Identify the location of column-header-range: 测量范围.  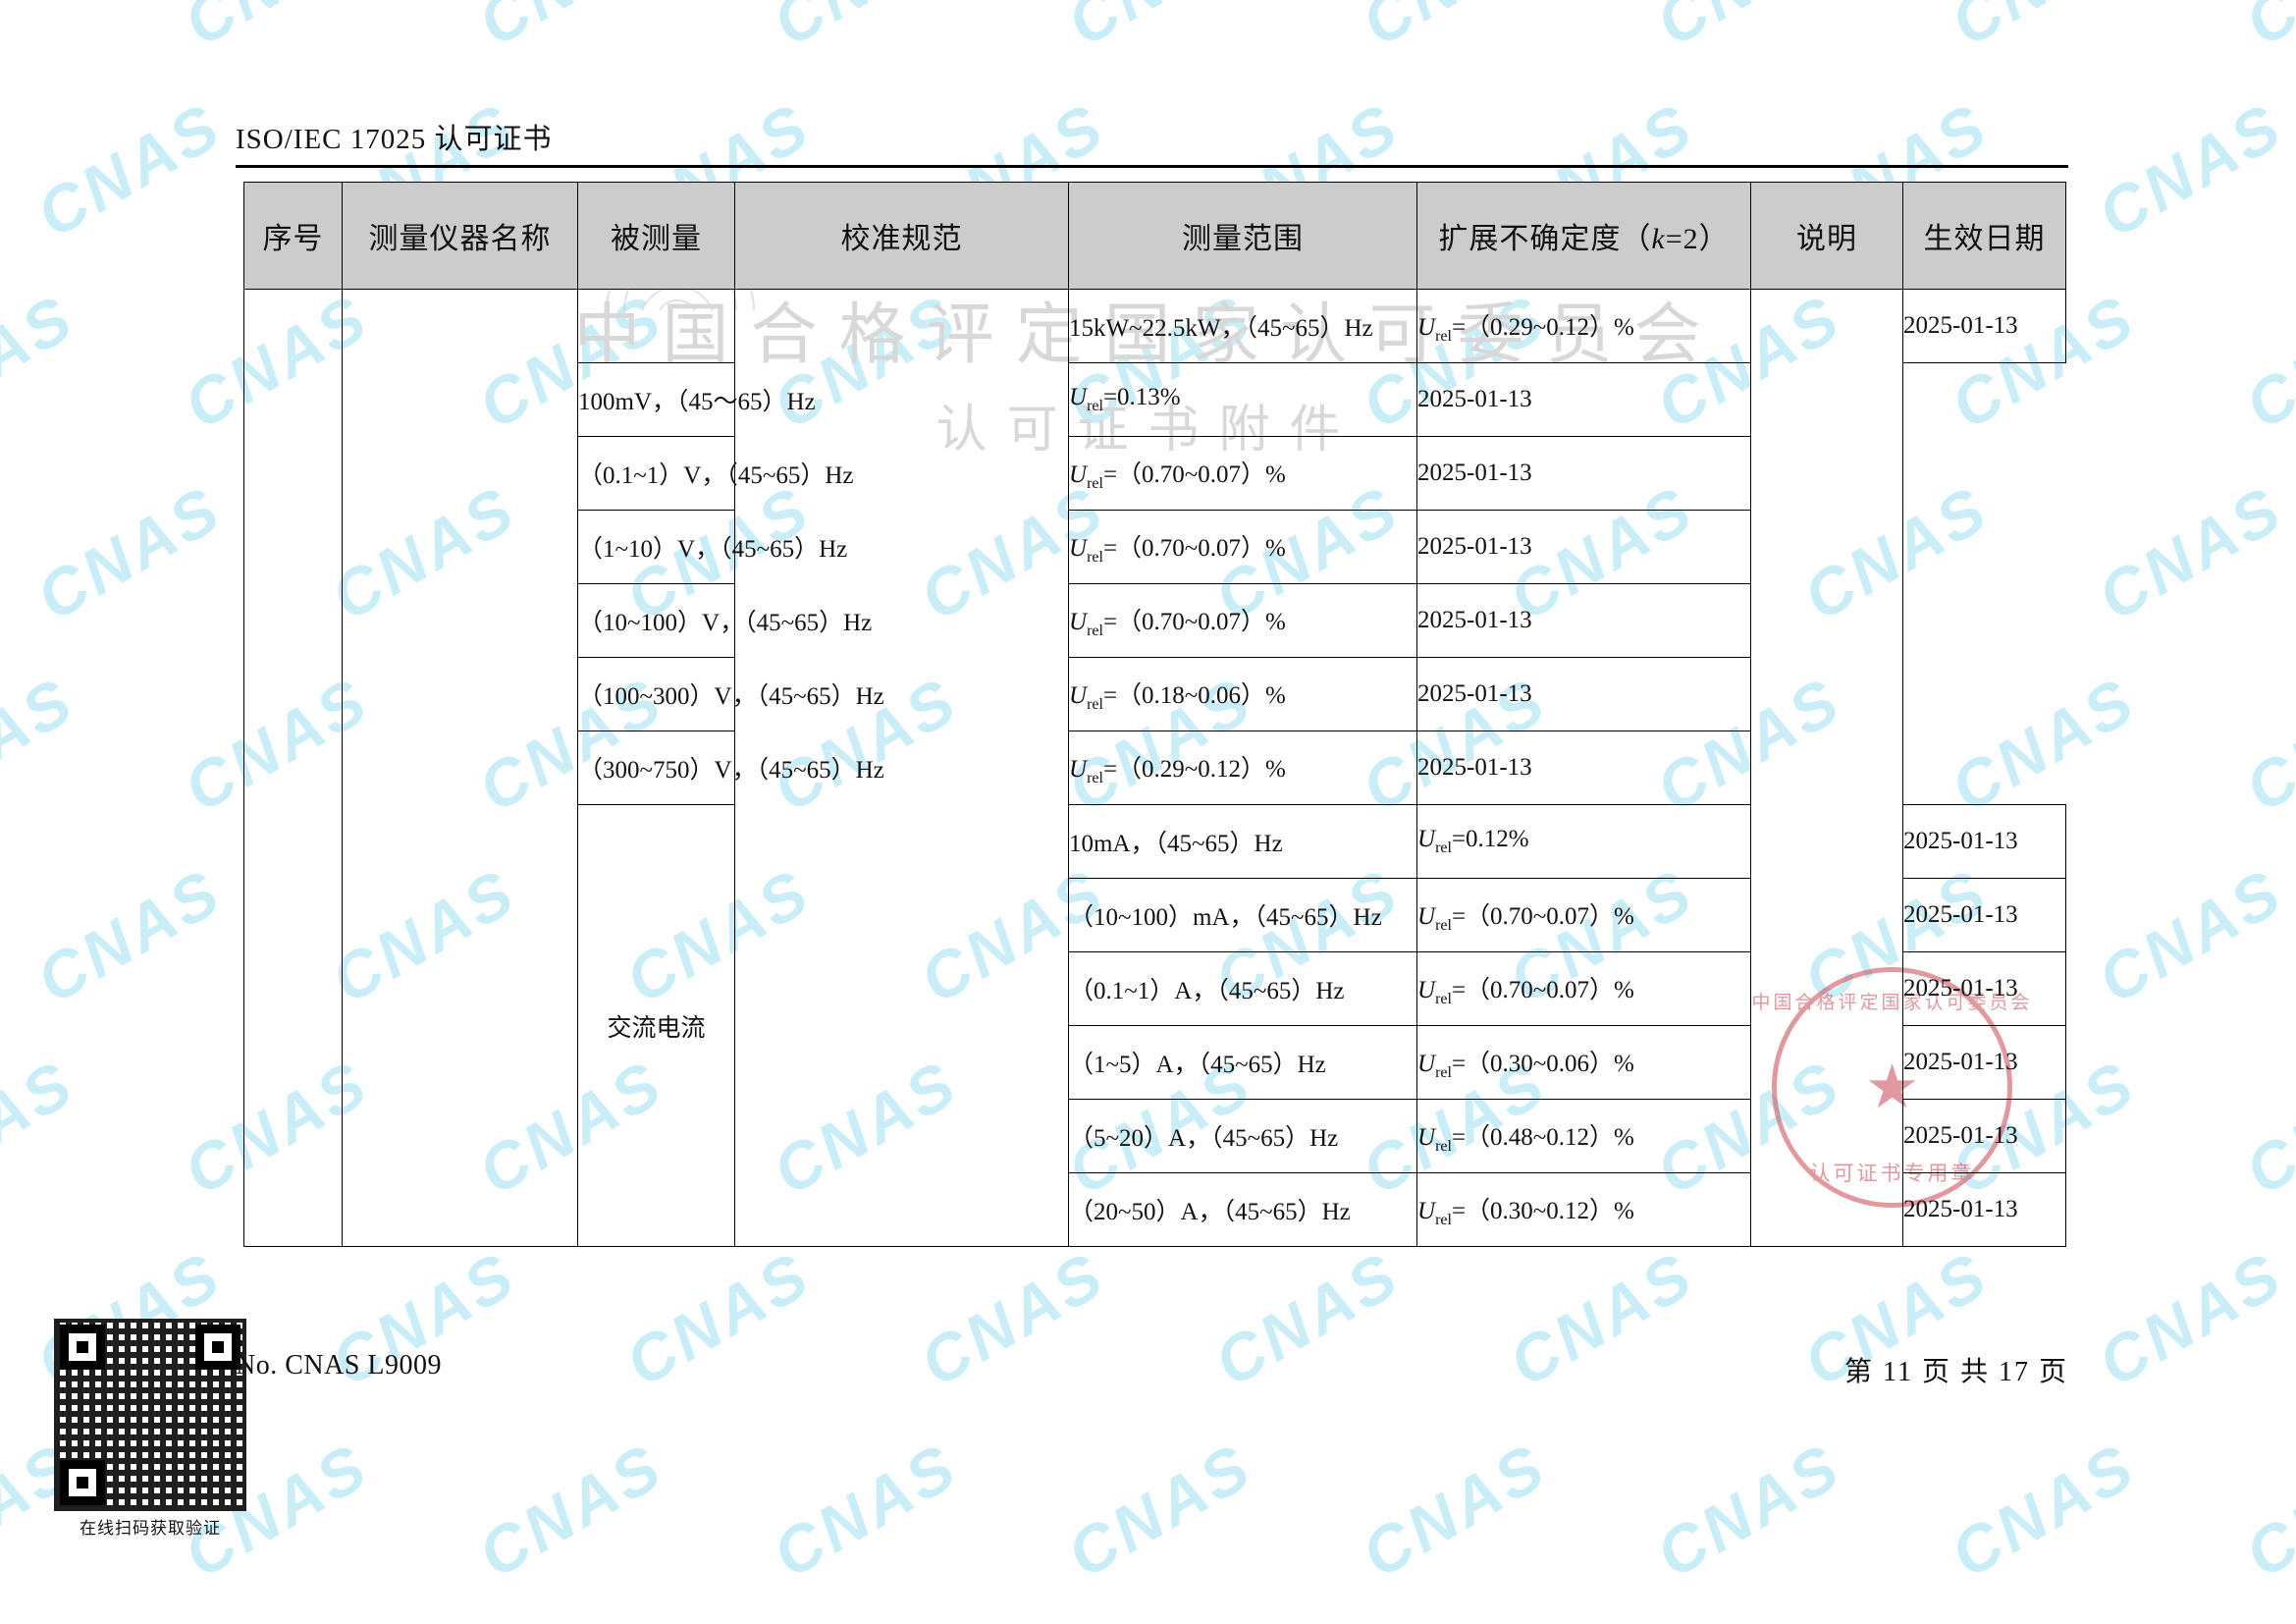
(1242, 236).